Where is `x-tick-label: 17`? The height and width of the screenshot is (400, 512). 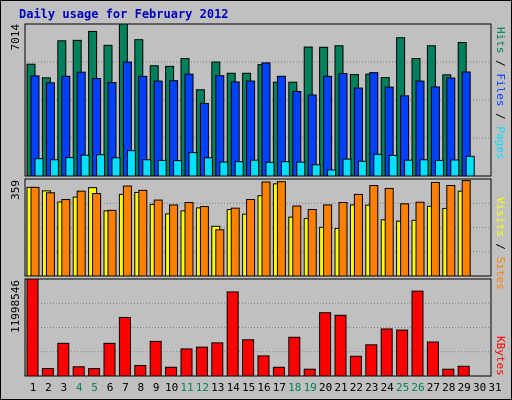 x-tick-label: 17 is located at coordinates (279, 387).